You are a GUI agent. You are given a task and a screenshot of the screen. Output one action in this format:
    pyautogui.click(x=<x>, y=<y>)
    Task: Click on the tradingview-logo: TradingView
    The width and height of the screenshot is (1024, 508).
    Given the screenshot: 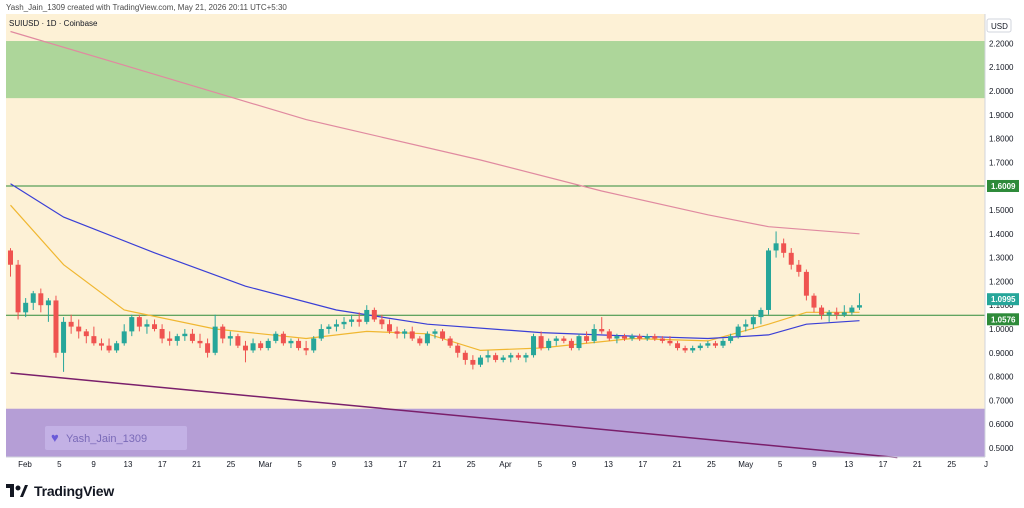 What is the action you would take?
    pyautogui.click(x=60, y=491)
    